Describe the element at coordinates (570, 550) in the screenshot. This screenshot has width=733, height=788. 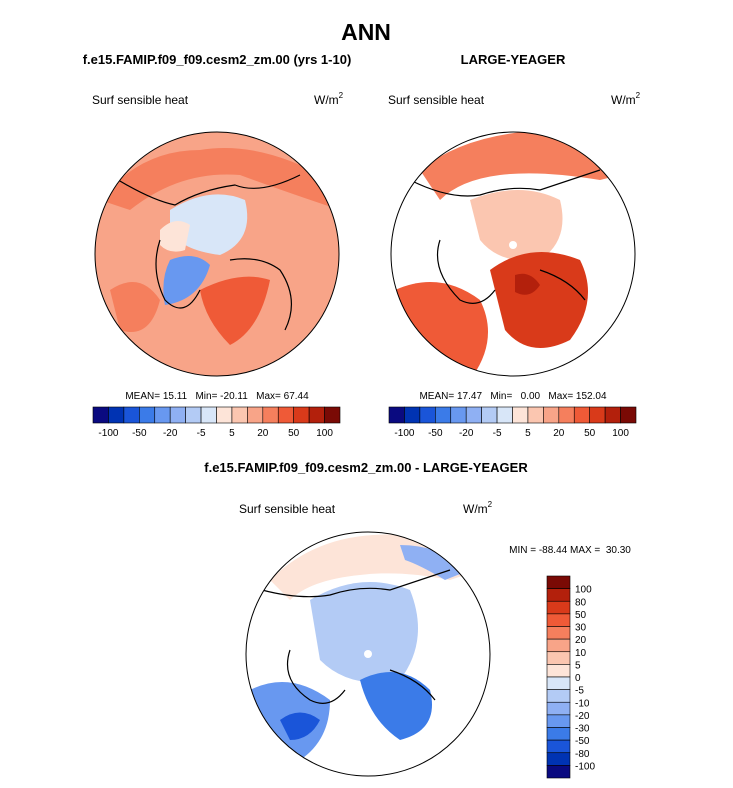
I see `stats-label: MIN = -88.44 MAX = 30.30` at that location.